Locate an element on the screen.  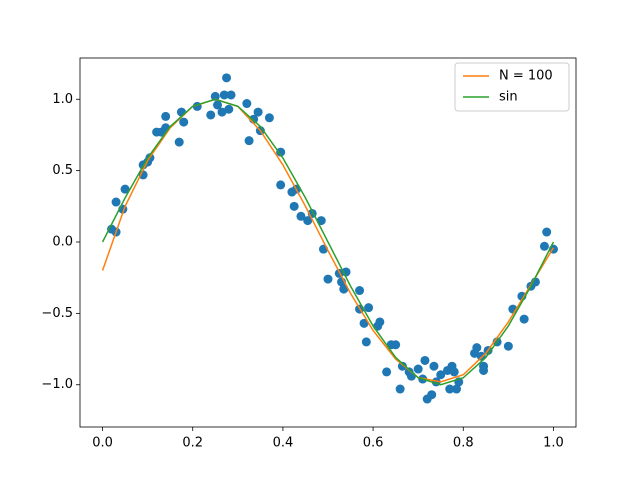
x-tick-label: 0.2 is located at coordinates (192, 443).